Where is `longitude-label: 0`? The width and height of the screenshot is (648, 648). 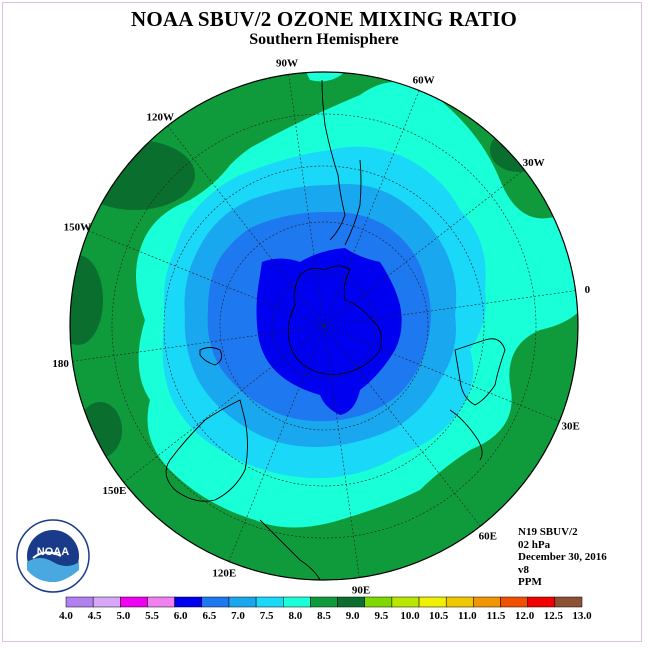
longitude-label: 0 is located at coordinates (588, 290).